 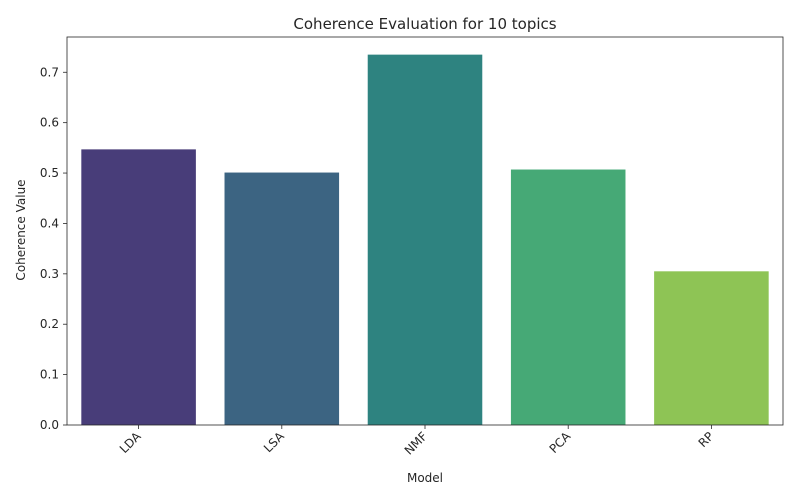 What do you see at coordinates (568, 297) in the screenshot?
I see `bar-pca` at bounding box center [568, 297].